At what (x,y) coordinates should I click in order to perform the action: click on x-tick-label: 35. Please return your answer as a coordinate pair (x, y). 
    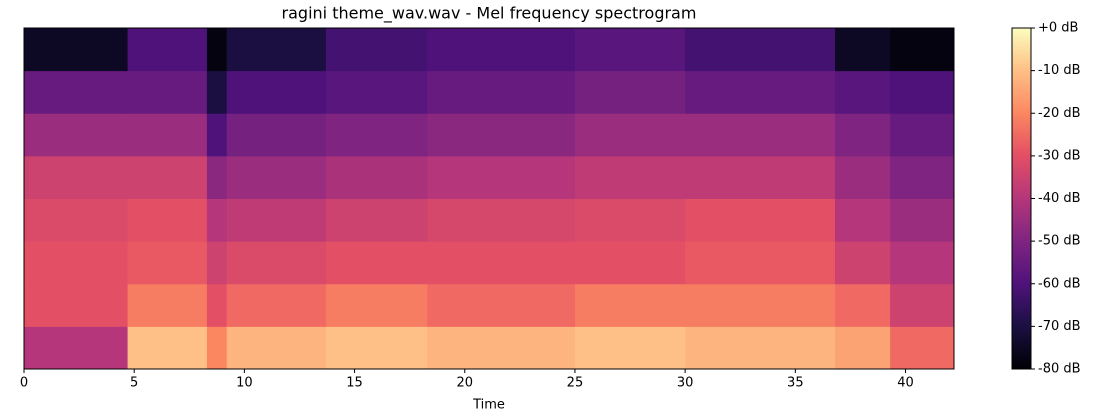
    Looking at the image, I should click on (795, 383).